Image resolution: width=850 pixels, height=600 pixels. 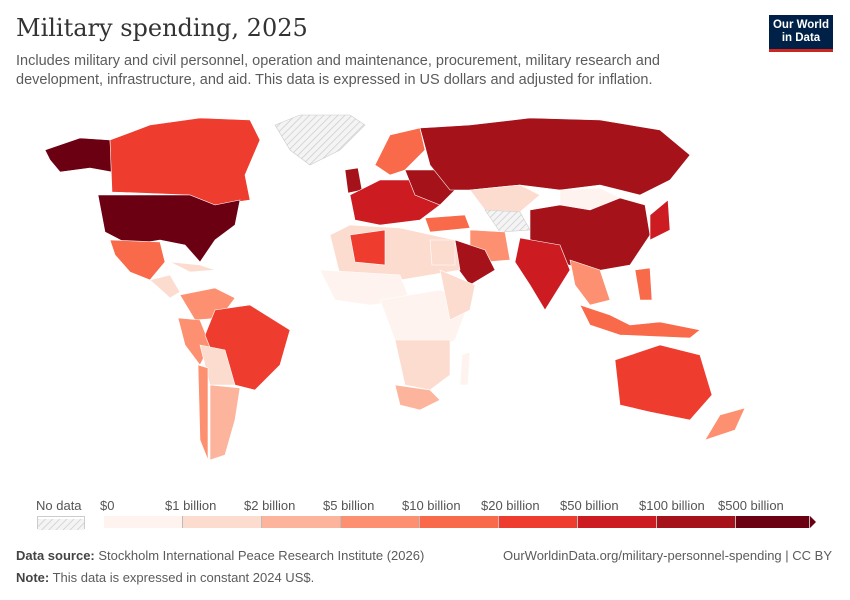 What do you see at coordinates (447, 223) in the screenshot?
I see `region-turkey` at bounding box center [447, 223].